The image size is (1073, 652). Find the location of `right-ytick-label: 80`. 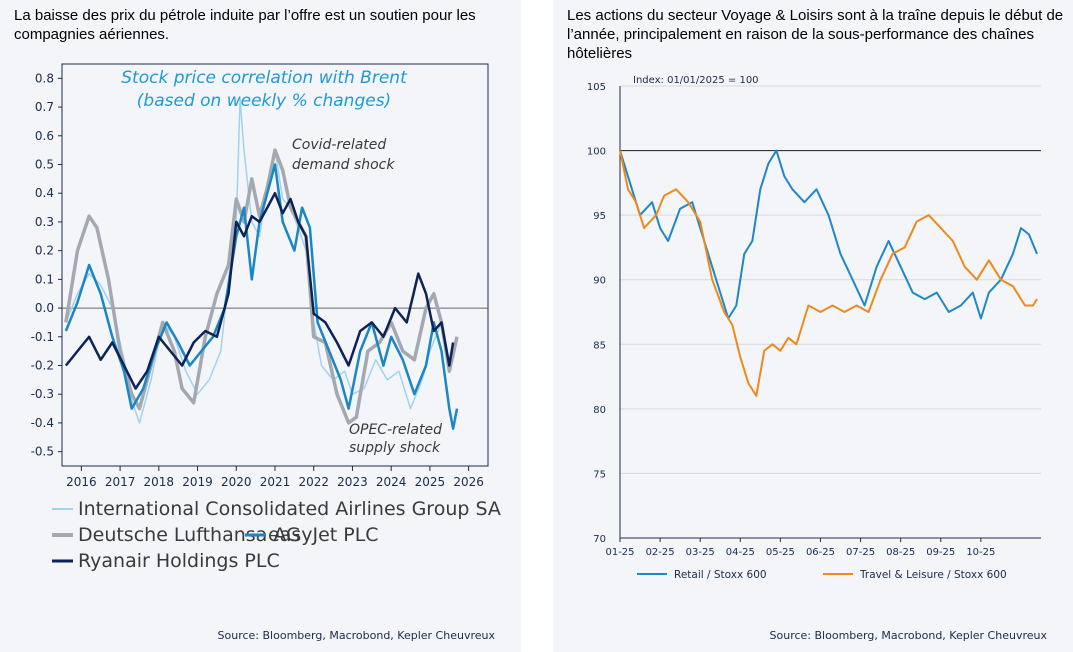

right-ytick-label: 80 is located at coordinates (599, 410).